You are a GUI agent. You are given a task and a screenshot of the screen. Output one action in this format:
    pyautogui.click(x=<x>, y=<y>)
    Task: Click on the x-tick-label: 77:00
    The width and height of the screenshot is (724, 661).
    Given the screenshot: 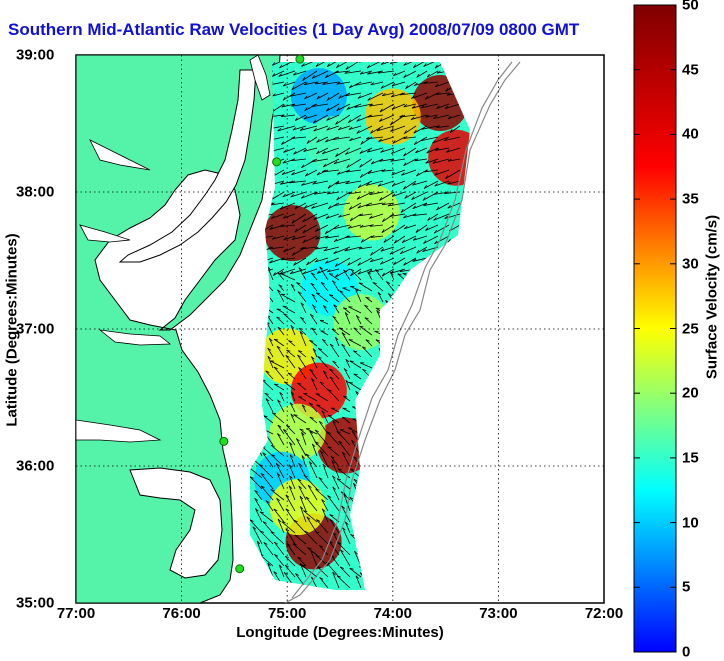 What is the action you would take?
    pyautogui.click(x=76, y=613)
    